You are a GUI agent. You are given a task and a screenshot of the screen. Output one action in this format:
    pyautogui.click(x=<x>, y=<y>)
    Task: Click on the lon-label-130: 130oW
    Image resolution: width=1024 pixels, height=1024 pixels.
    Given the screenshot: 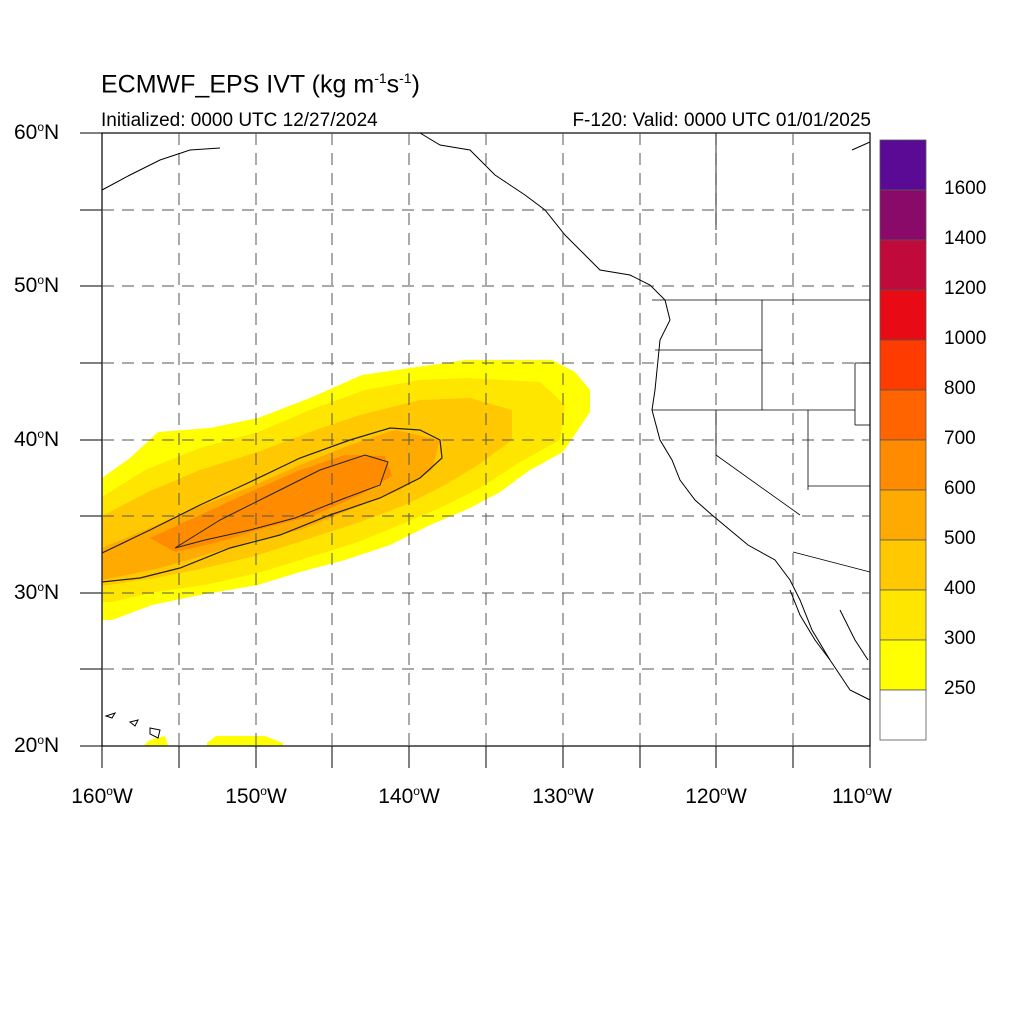 What is the action you would take?
    pyautogui.click(x=563, y=796)
    